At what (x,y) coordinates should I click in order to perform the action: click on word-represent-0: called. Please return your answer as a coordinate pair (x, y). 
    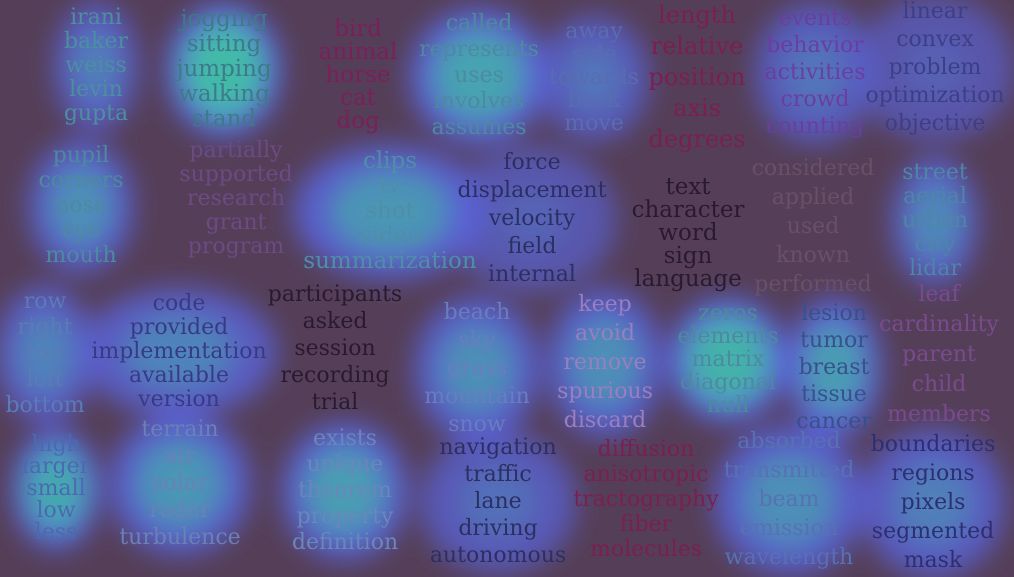
    Looking at the image, I should click on (479, 24).